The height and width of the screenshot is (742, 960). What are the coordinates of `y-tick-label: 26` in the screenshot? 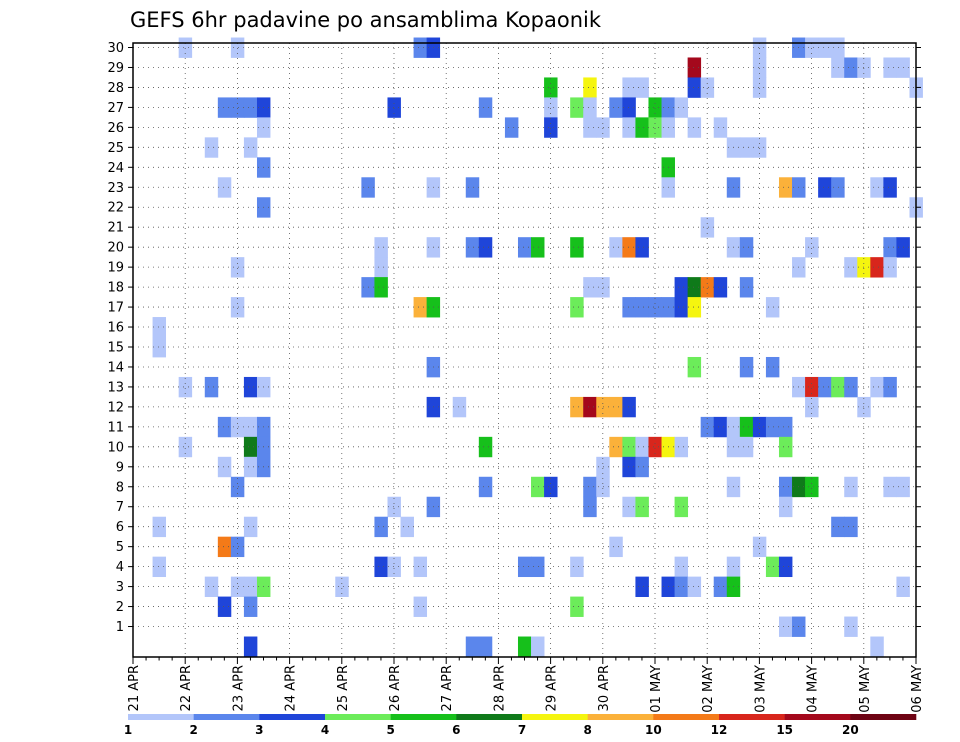 It's located at (115, 128).